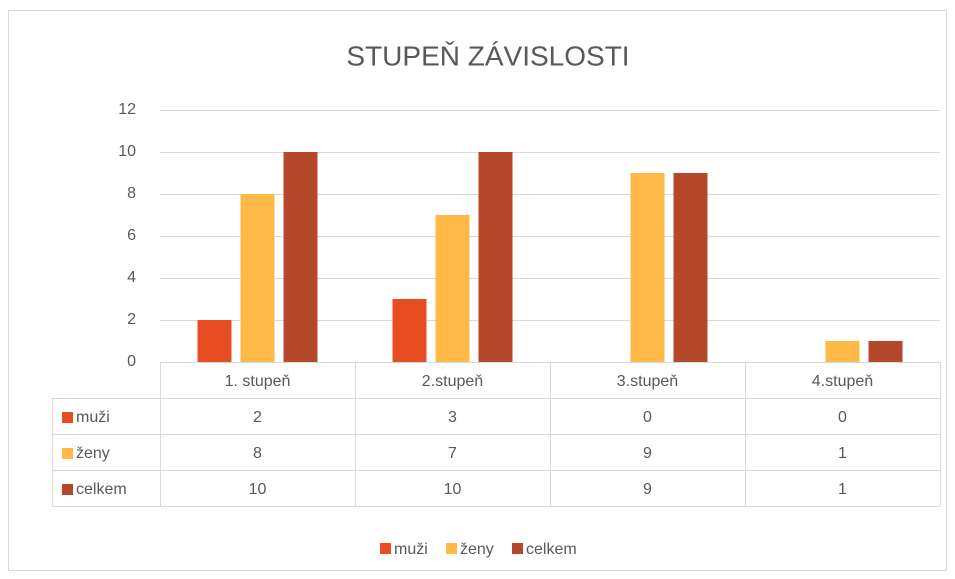 The height and width of the screenshot is (579, 955). Describe the element at coordinates (131, 319) in the screenshot. I see `y-tick-label: 2` at that location.